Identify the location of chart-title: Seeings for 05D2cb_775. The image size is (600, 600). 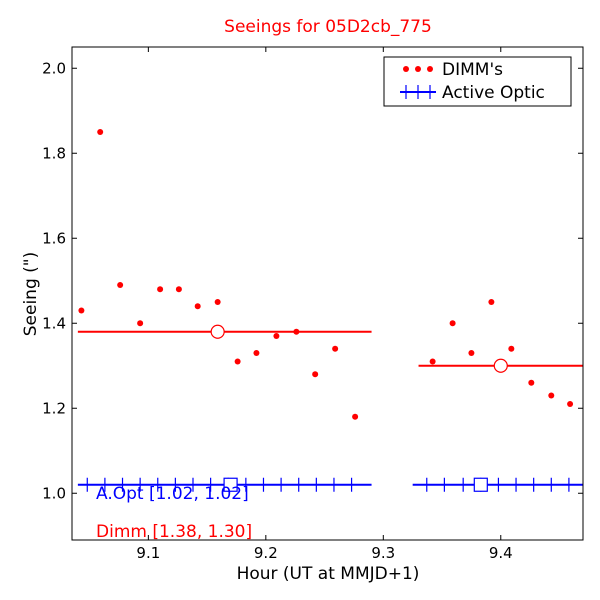
(328, 27).